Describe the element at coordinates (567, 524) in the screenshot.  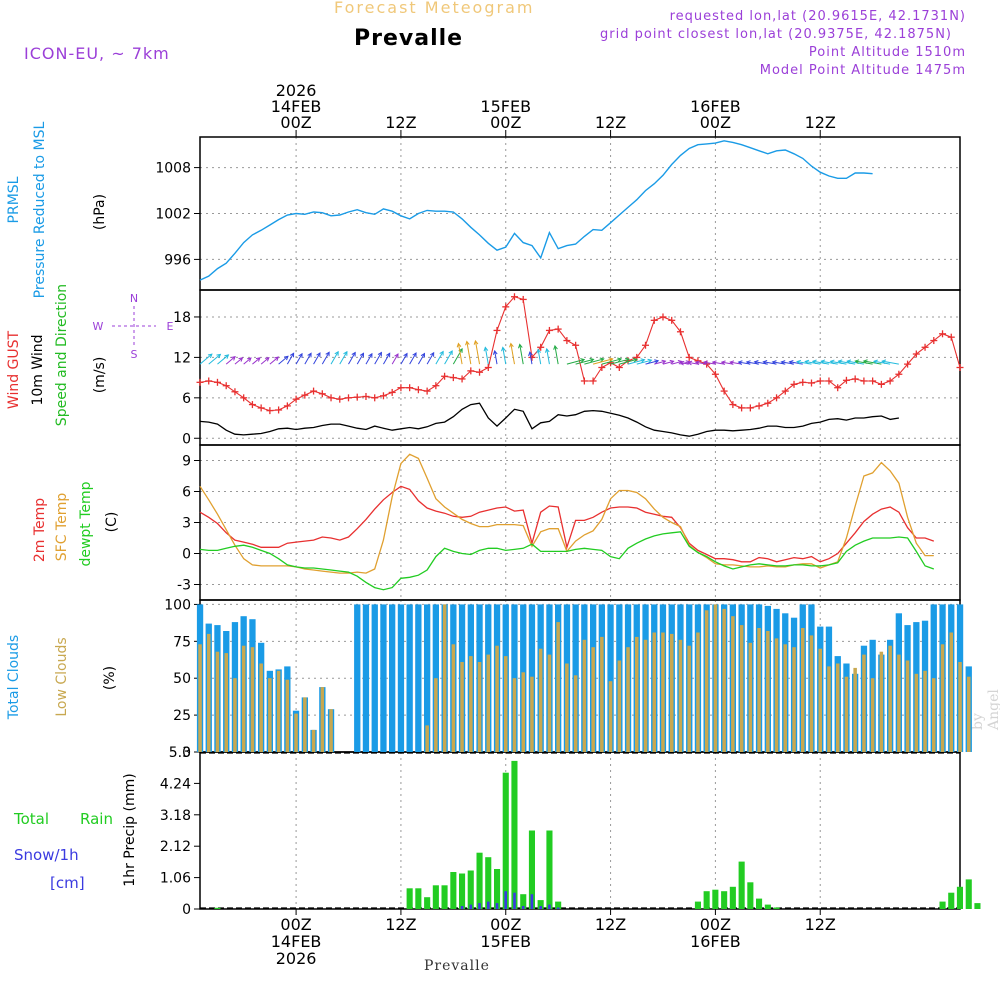
I see `series-2m-temp` at that location.